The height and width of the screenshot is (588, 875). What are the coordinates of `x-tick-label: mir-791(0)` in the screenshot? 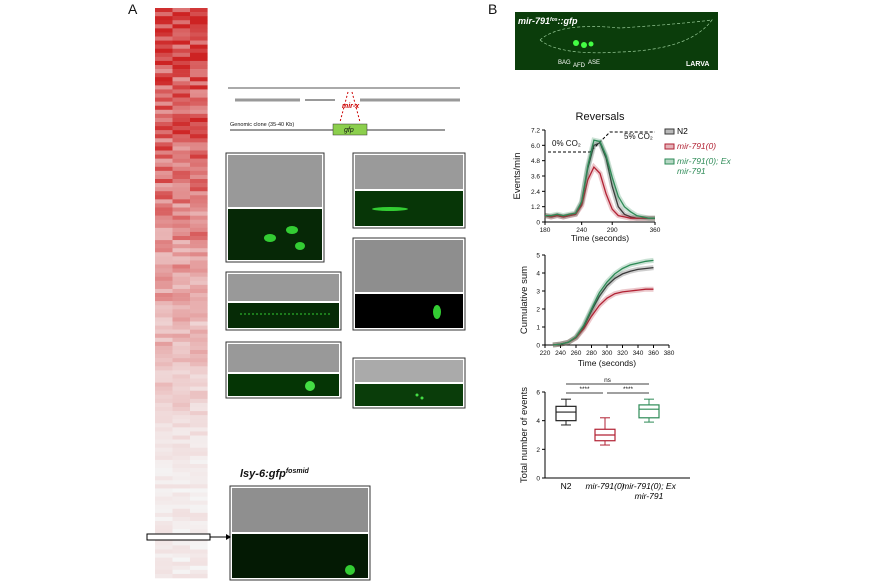 It's located at (605, 486).